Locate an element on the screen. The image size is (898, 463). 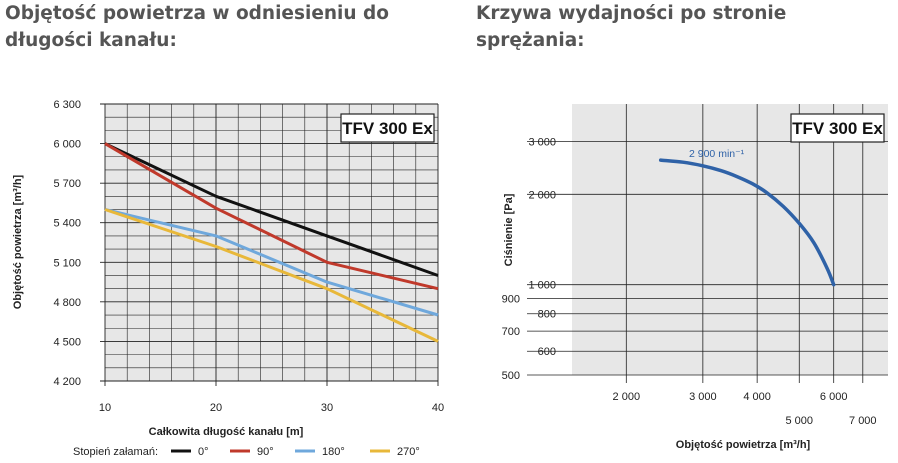
left-y-tick-label: 5 400 is located at coordinates (67, 224).